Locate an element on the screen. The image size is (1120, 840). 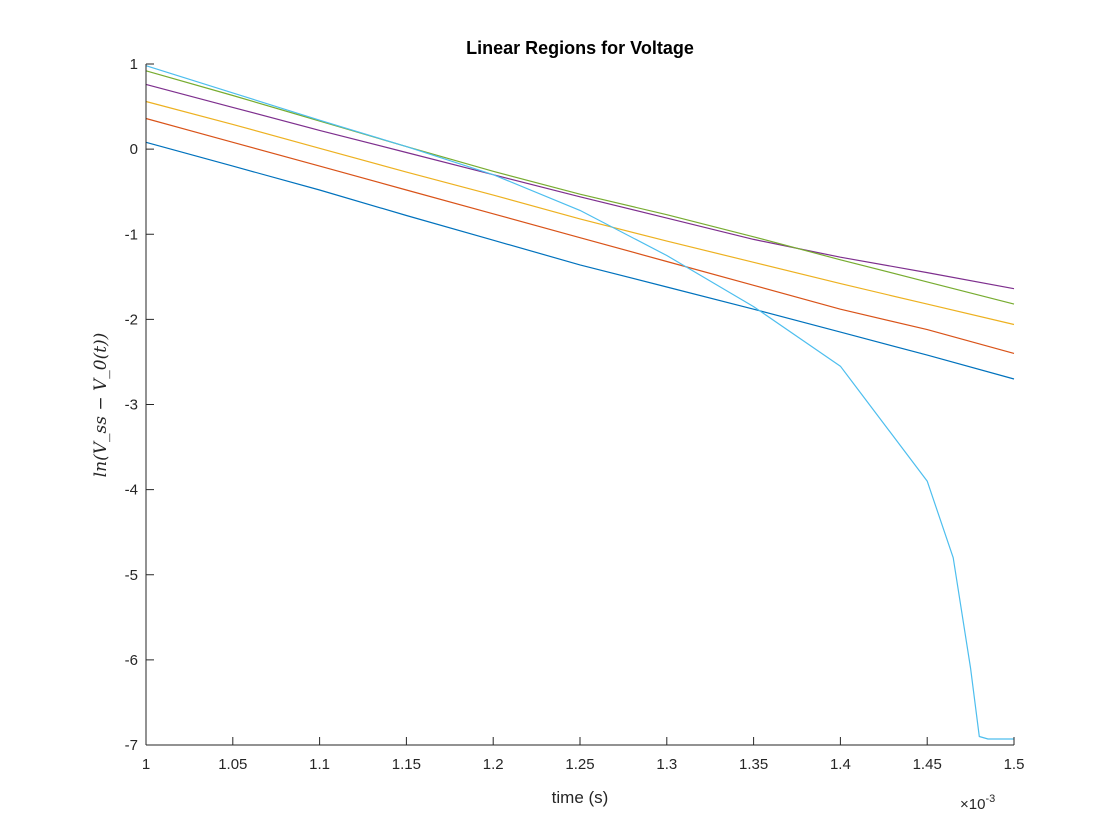
x-tick-label: 1.45 is located at coordinates (927, 764).